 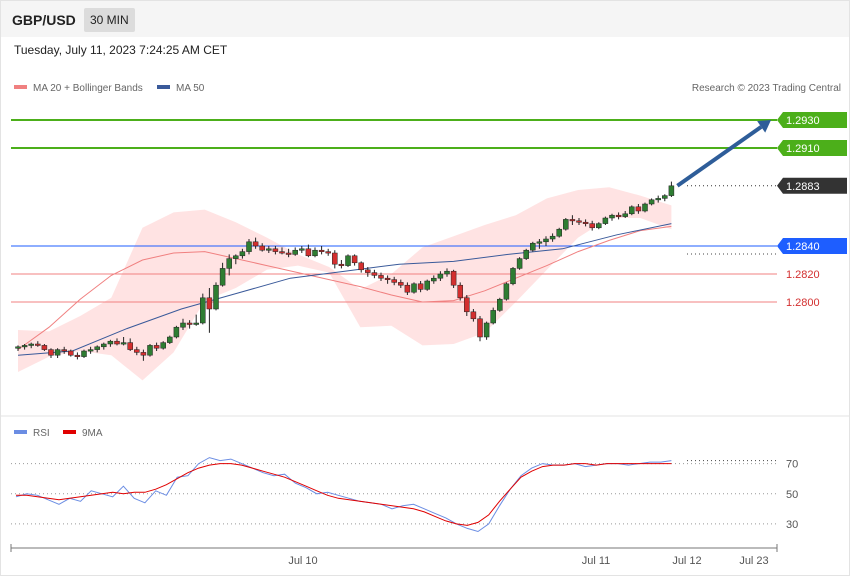 What do you see at coordinates (803, 247) in the screenshot?
I see `level-label-1.2840: 1.2840` at bounding box center [803, 247].